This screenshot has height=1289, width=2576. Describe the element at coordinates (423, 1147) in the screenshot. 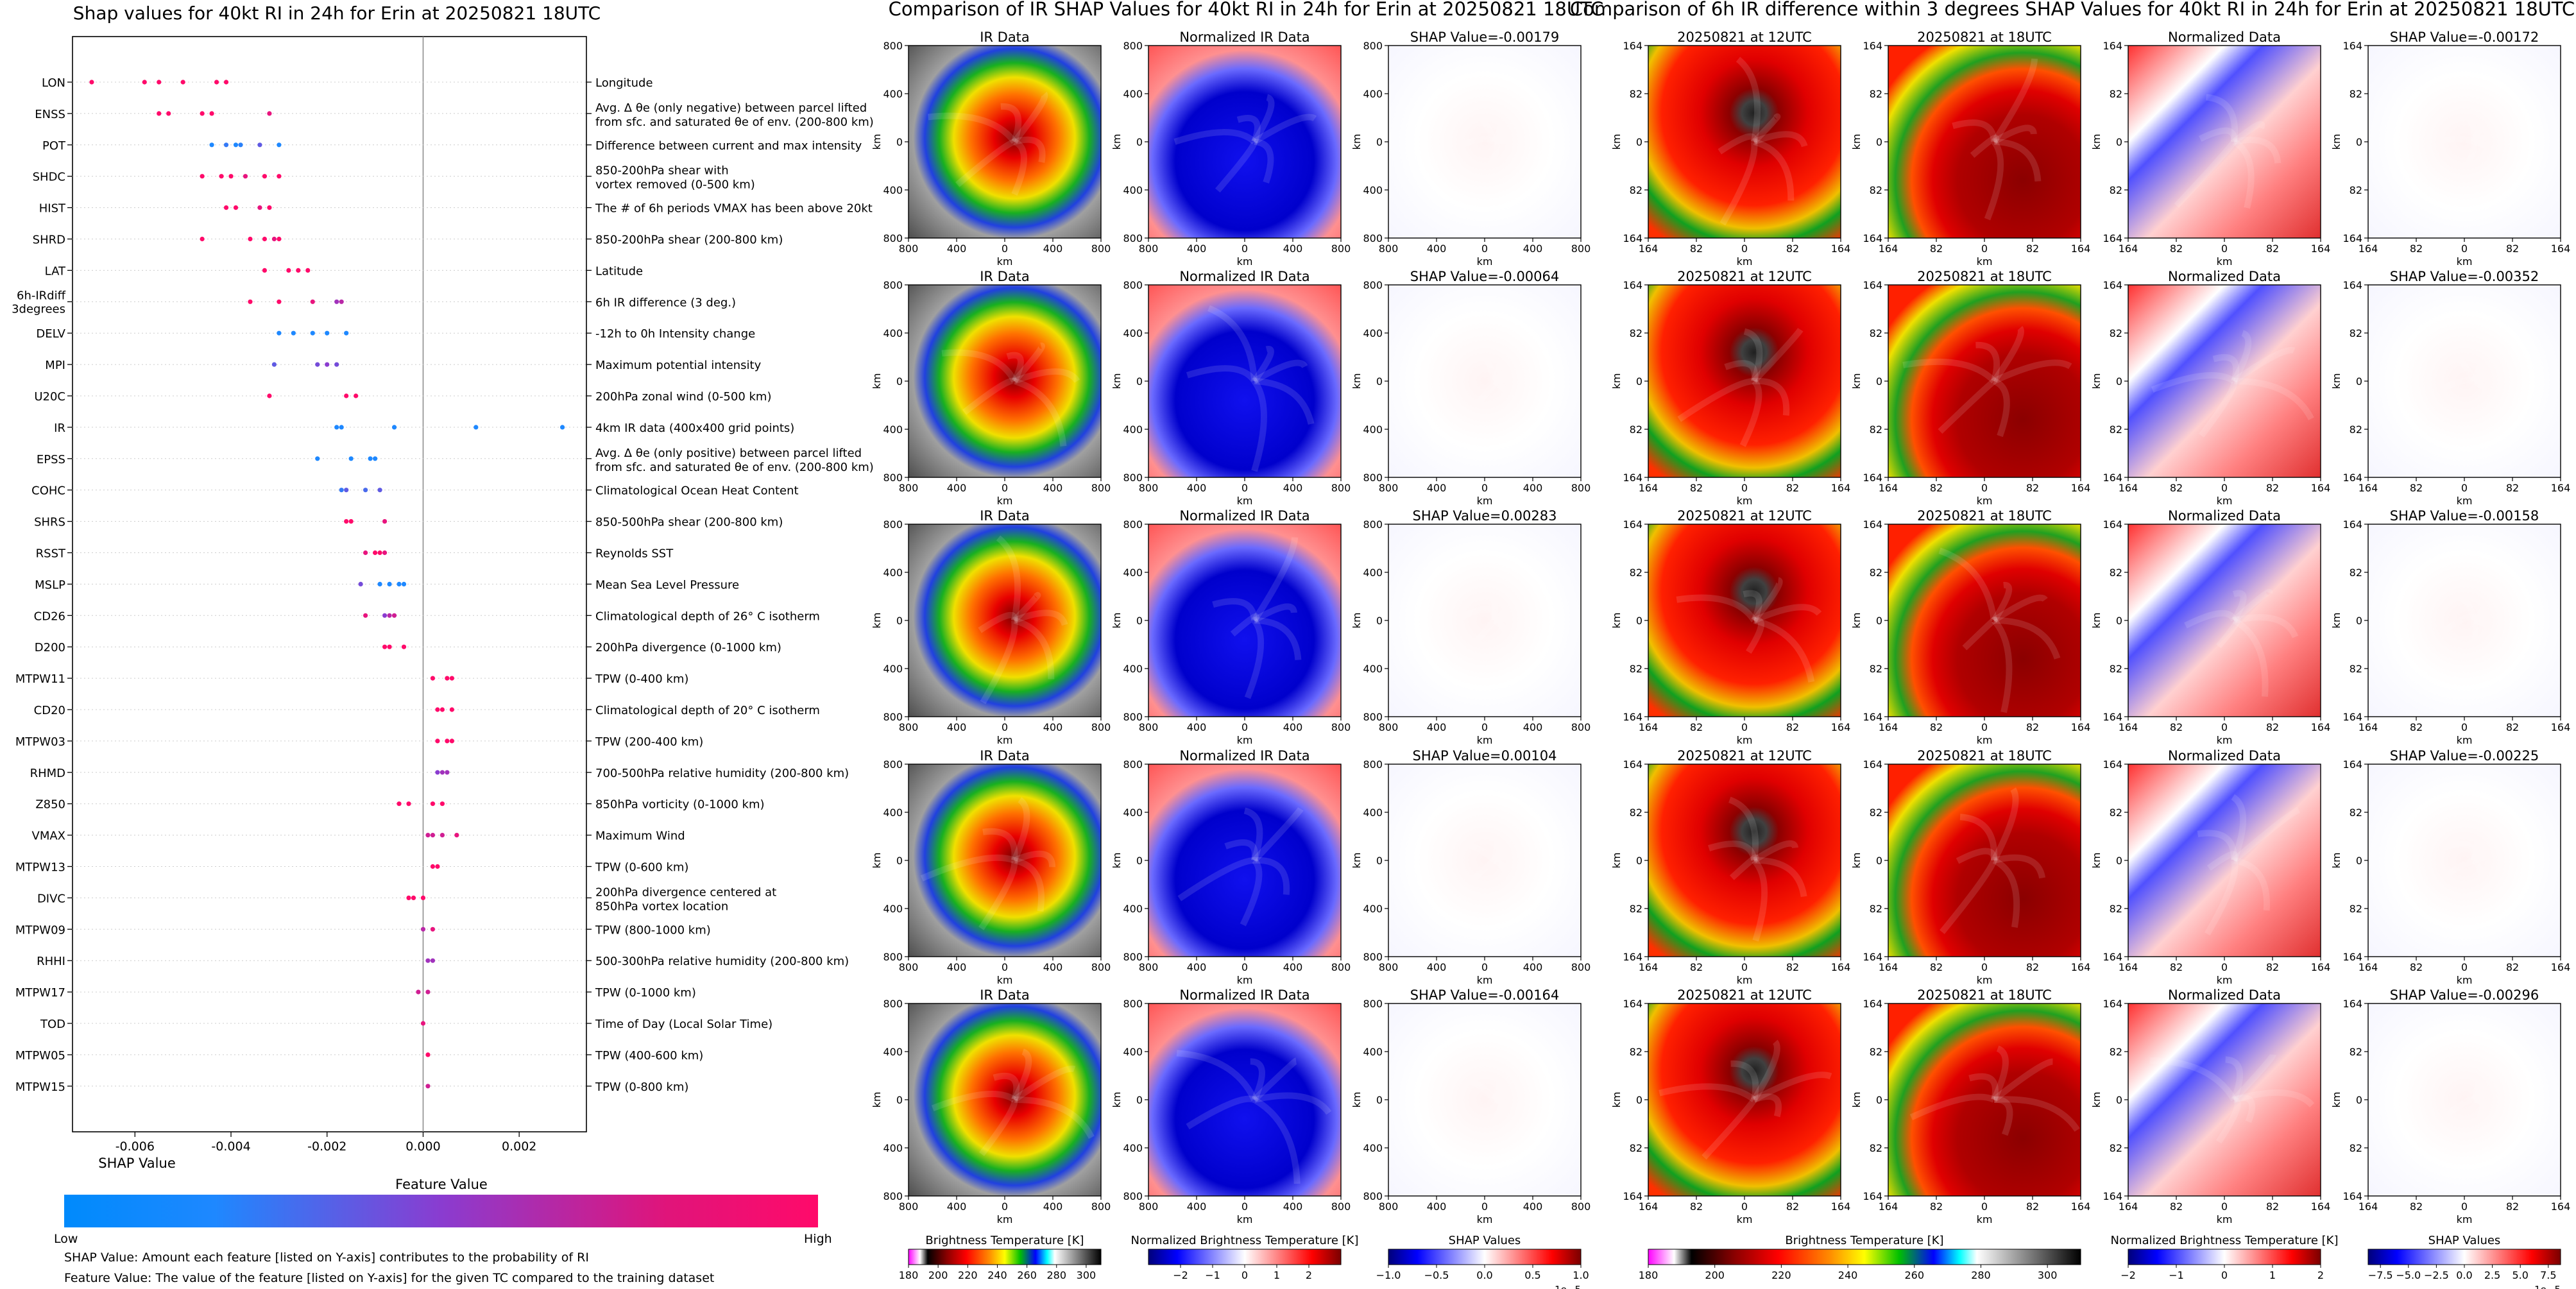

I see `x-tick-label: 0.000` at that location.